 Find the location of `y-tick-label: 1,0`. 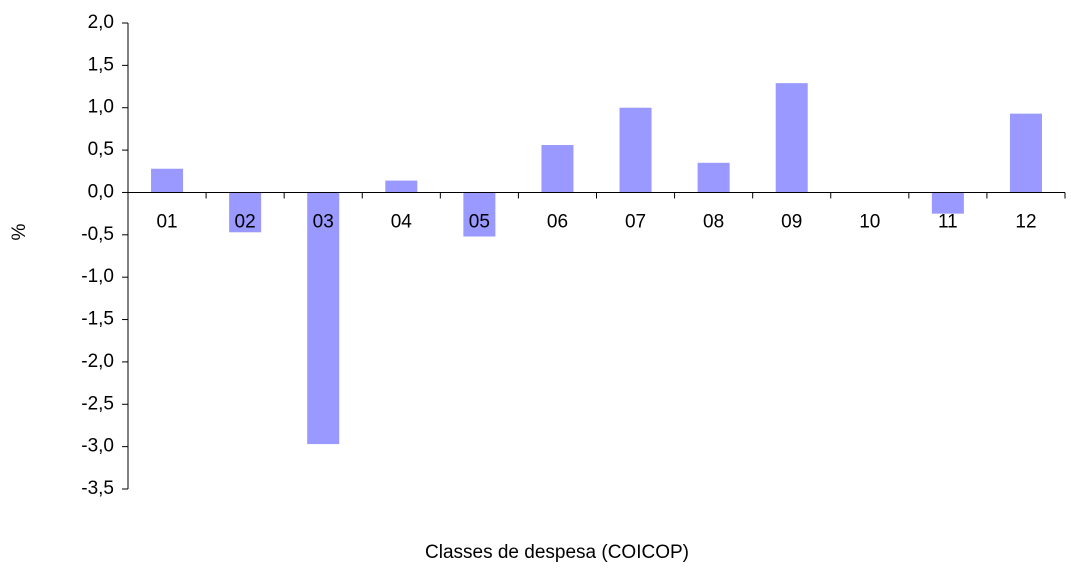

y-tick-label: 1,0 is located at coordinates (101, 107).